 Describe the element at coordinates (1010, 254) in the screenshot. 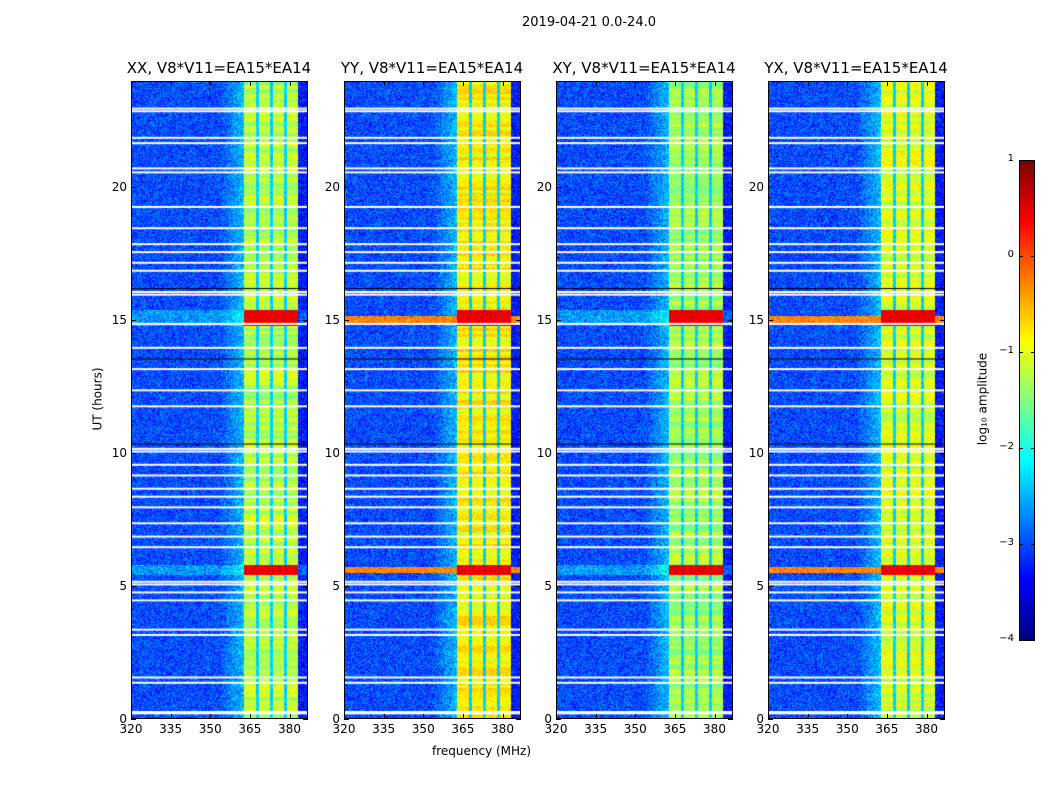

I see `colorbar-tick-label: 0` at that location.